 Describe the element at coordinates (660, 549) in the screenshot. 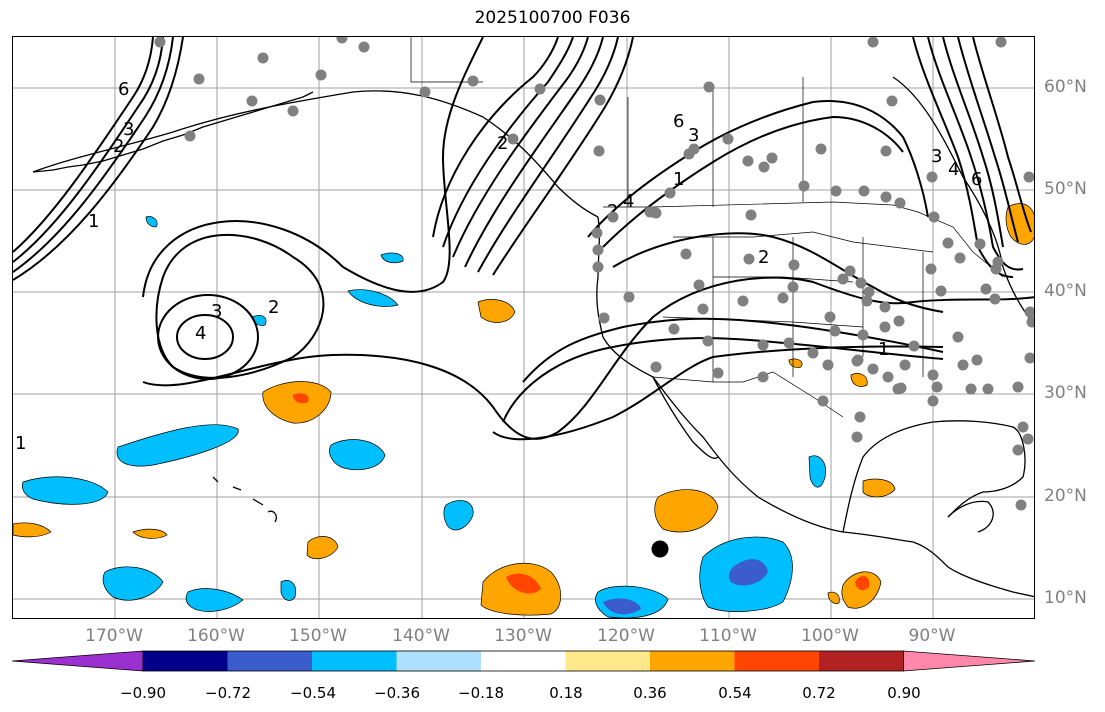

I see `storm-center-dot` at that location.